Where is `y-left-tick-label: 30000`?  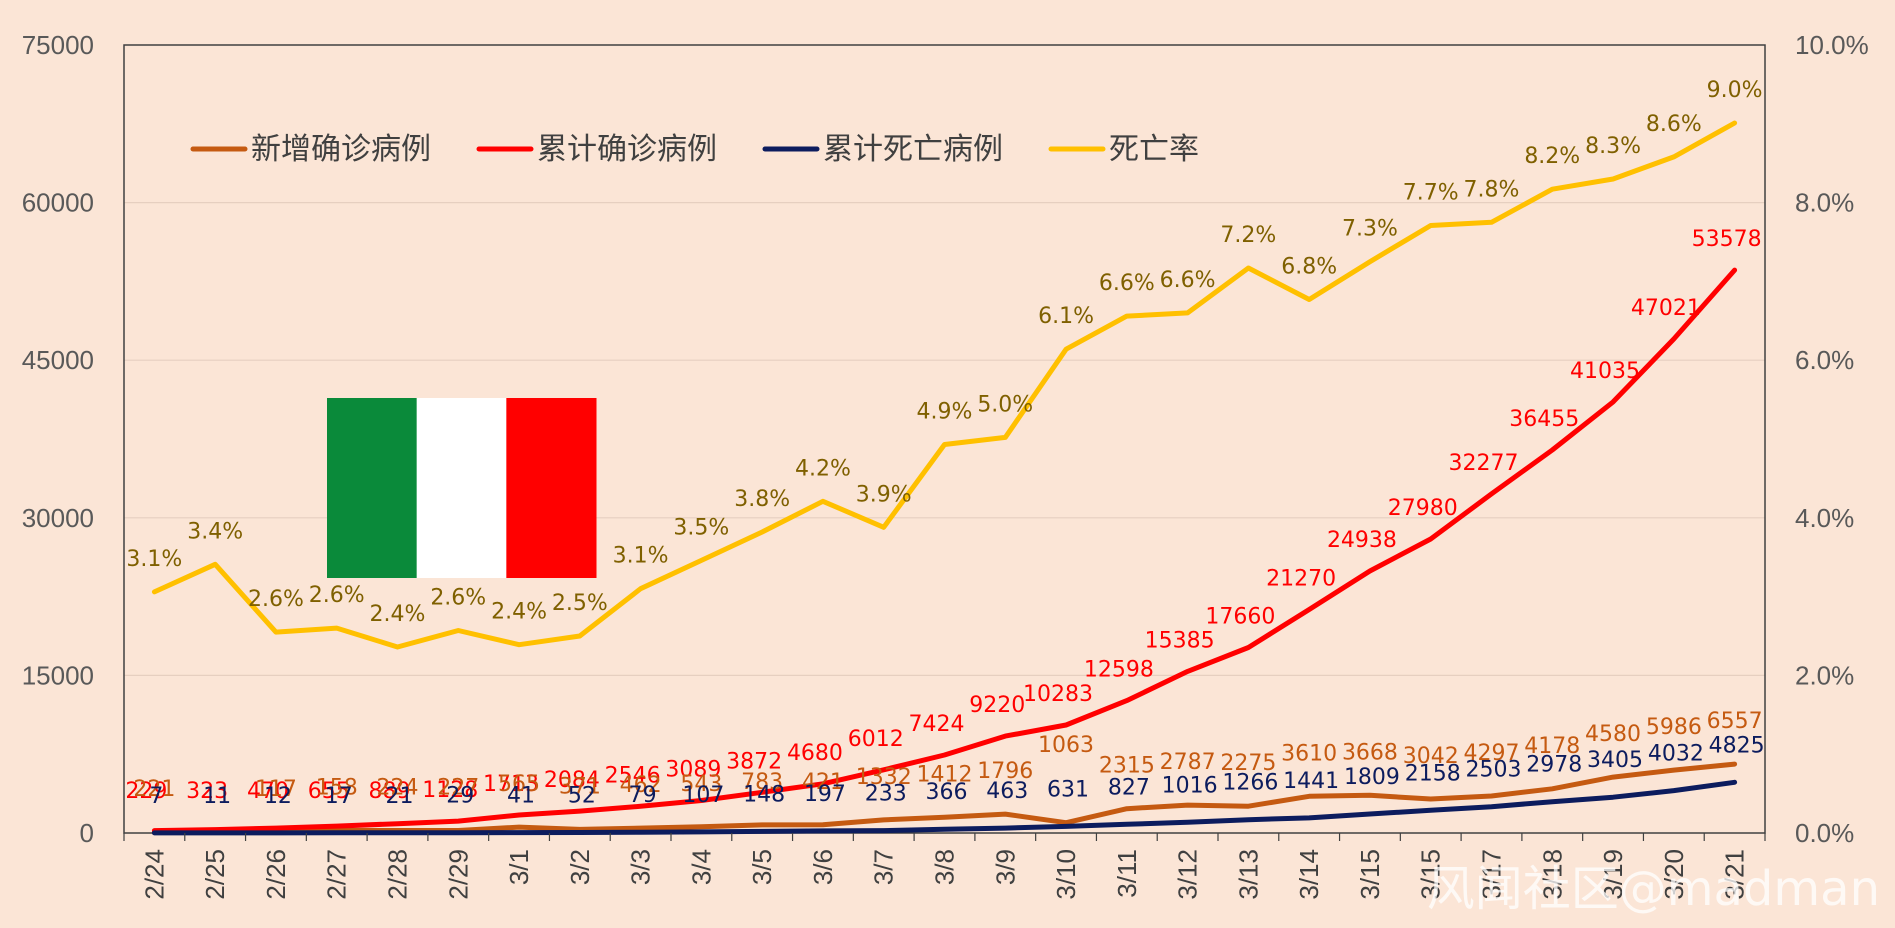 y-left-tick-label: 30000 is located at coordinates (58, 518).